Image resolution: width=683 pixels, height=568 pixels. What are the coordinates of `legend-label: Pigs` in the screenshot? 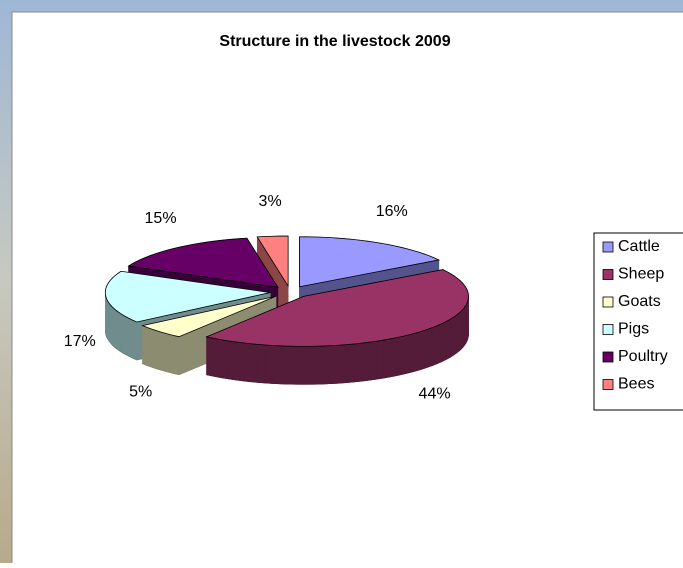 It's located at (633, 329).